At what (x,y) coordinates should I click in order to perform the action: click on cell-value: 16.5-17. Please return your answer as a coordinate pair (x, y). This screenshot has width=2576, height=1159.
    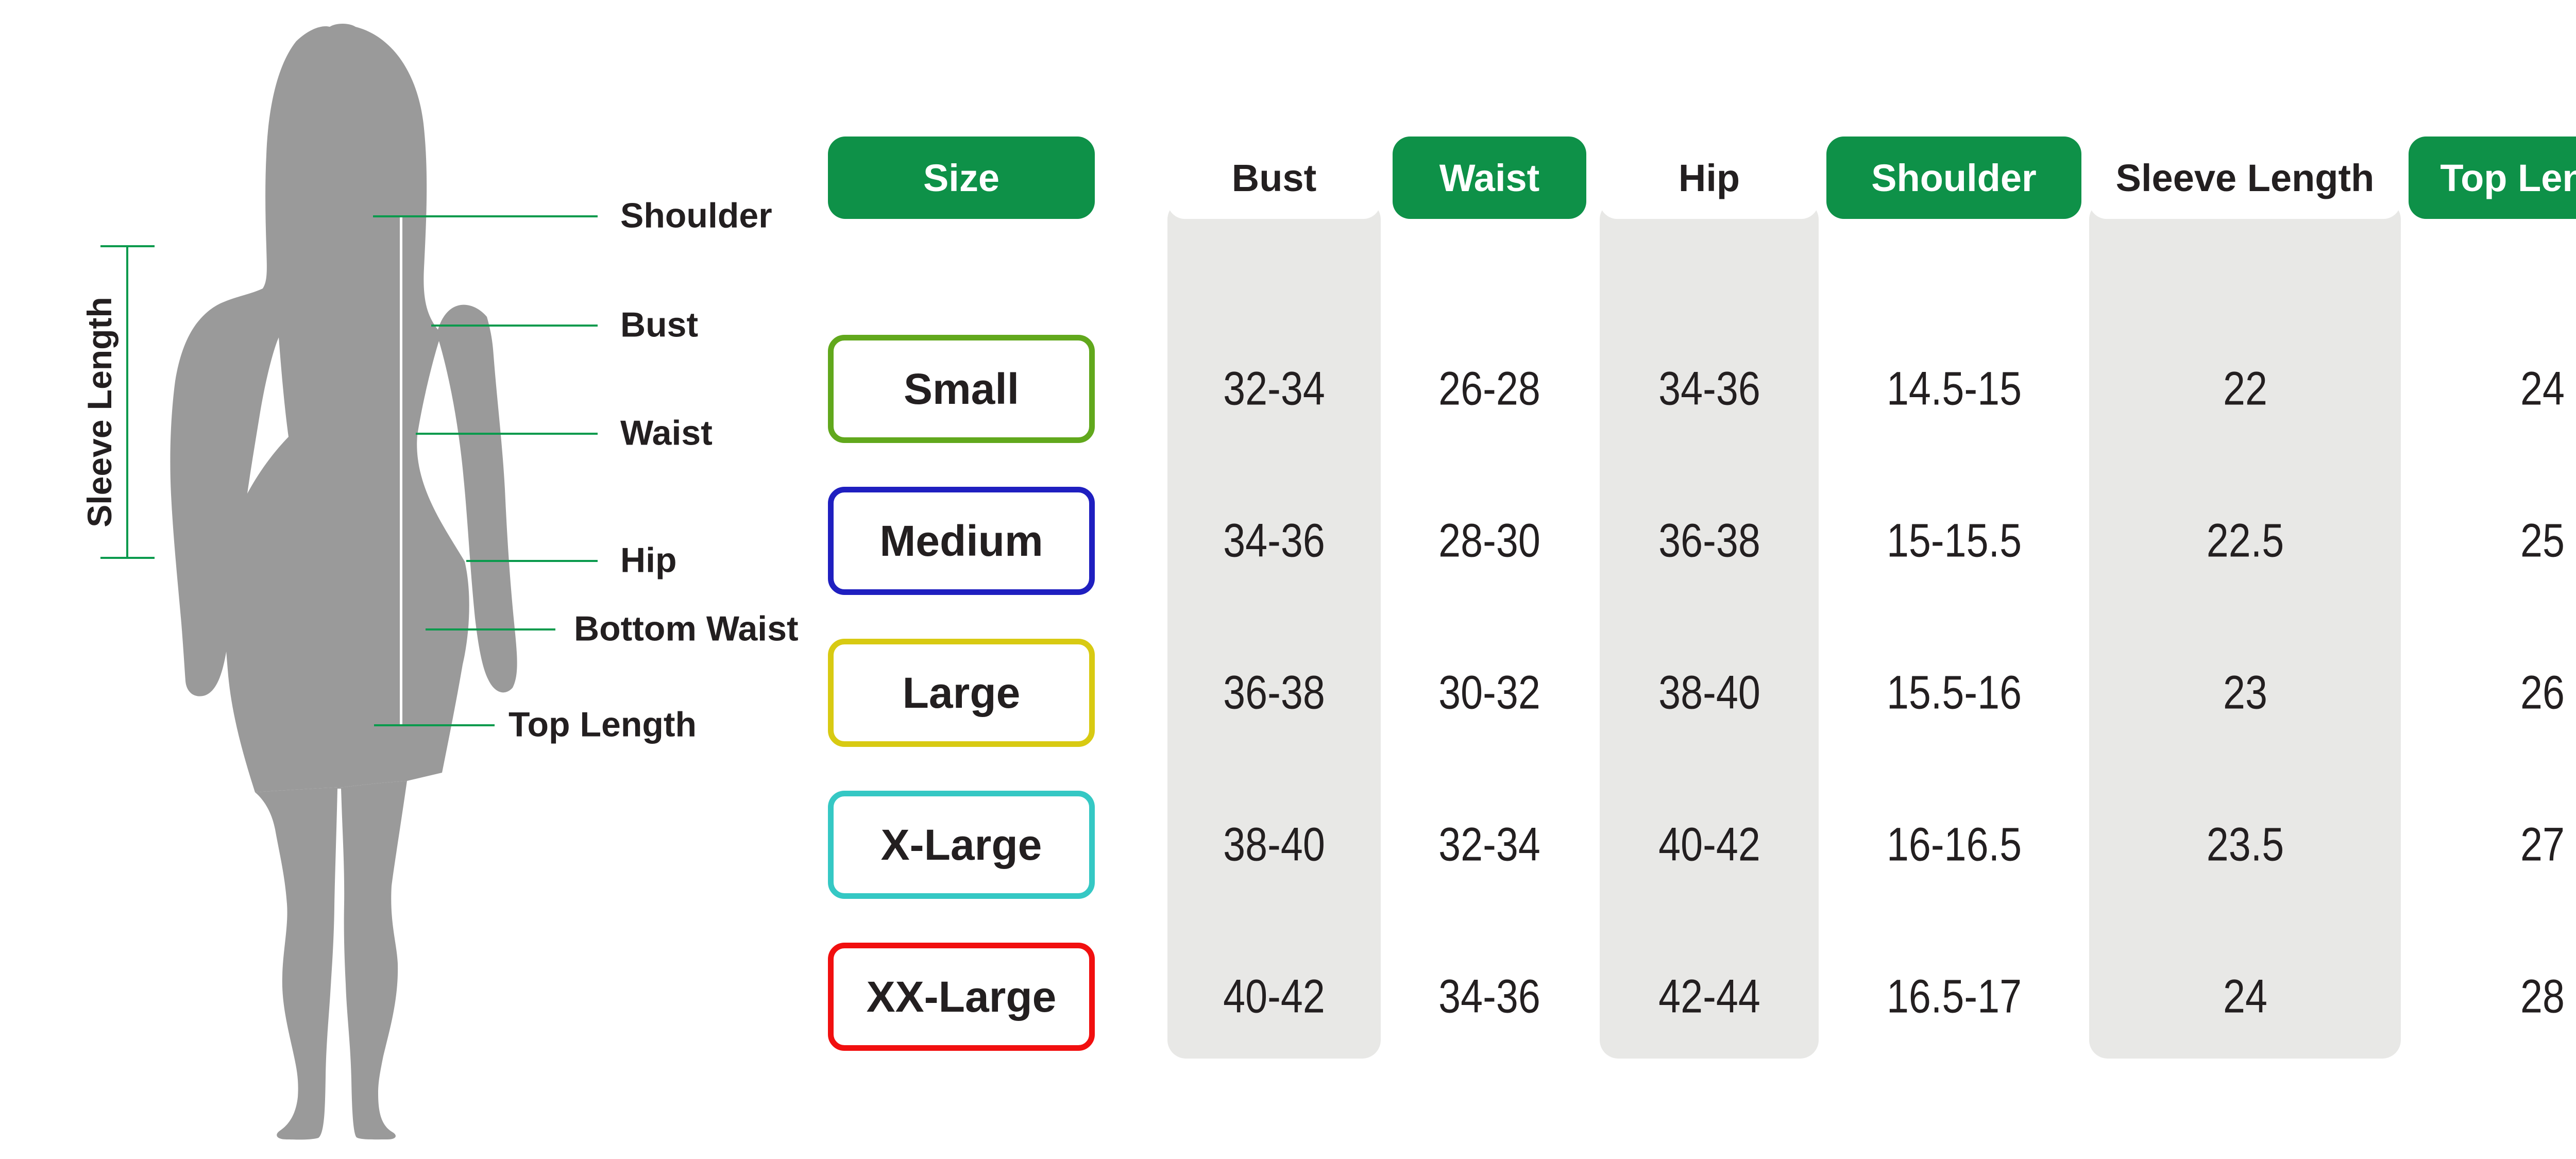
    Looking at the image, I should click on (1954, 996).